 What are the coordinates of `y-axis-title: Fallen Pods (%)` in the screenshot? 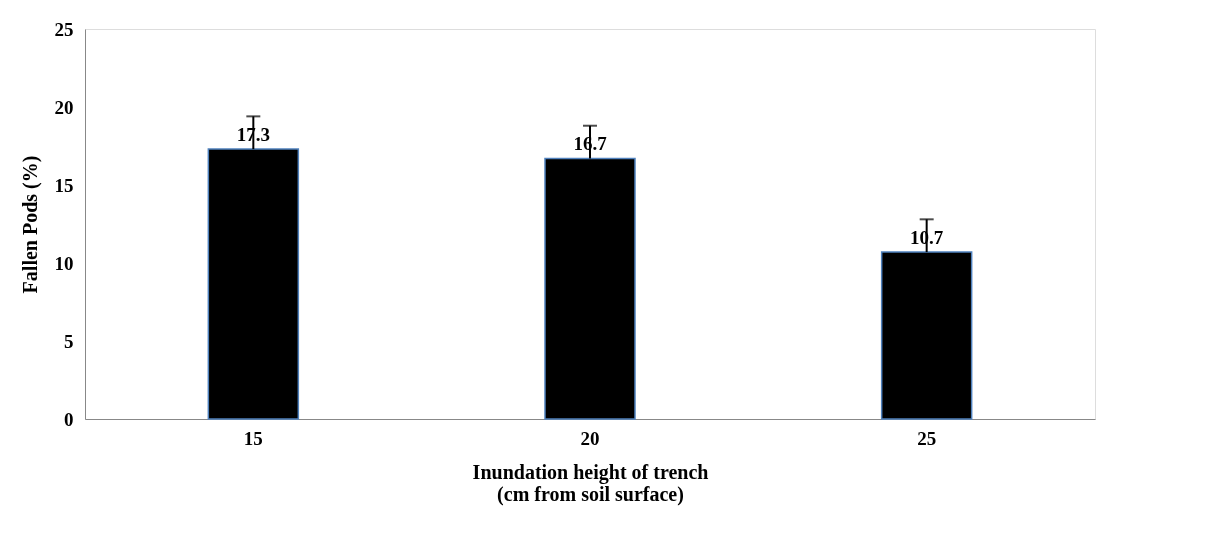 It's located at (30, 224).